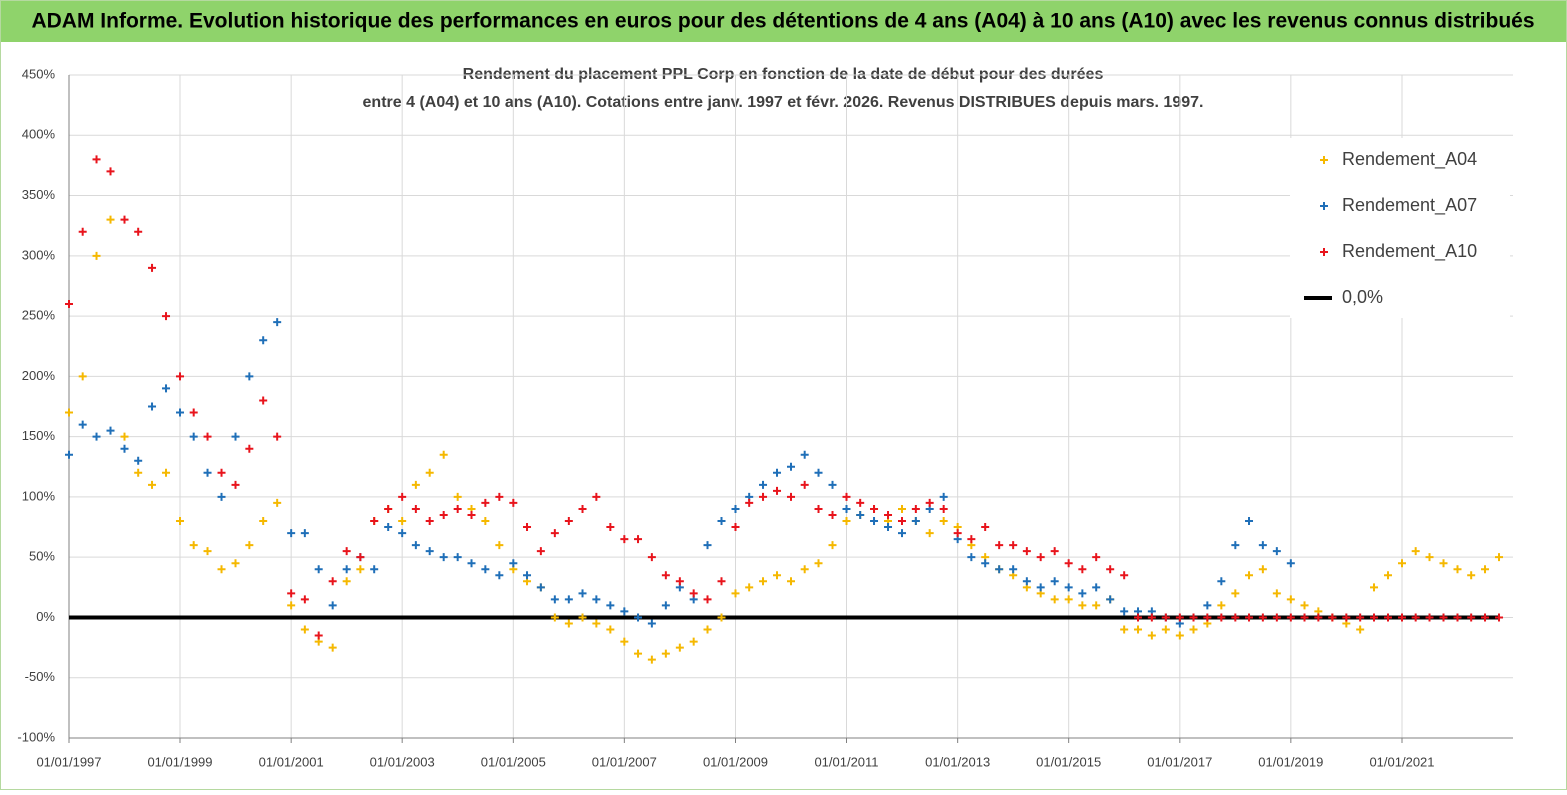  What do you see at coordinates (39, 315) in the screenshot?
I see `y-tick-label: 250%` at bounding box center [39, 315].